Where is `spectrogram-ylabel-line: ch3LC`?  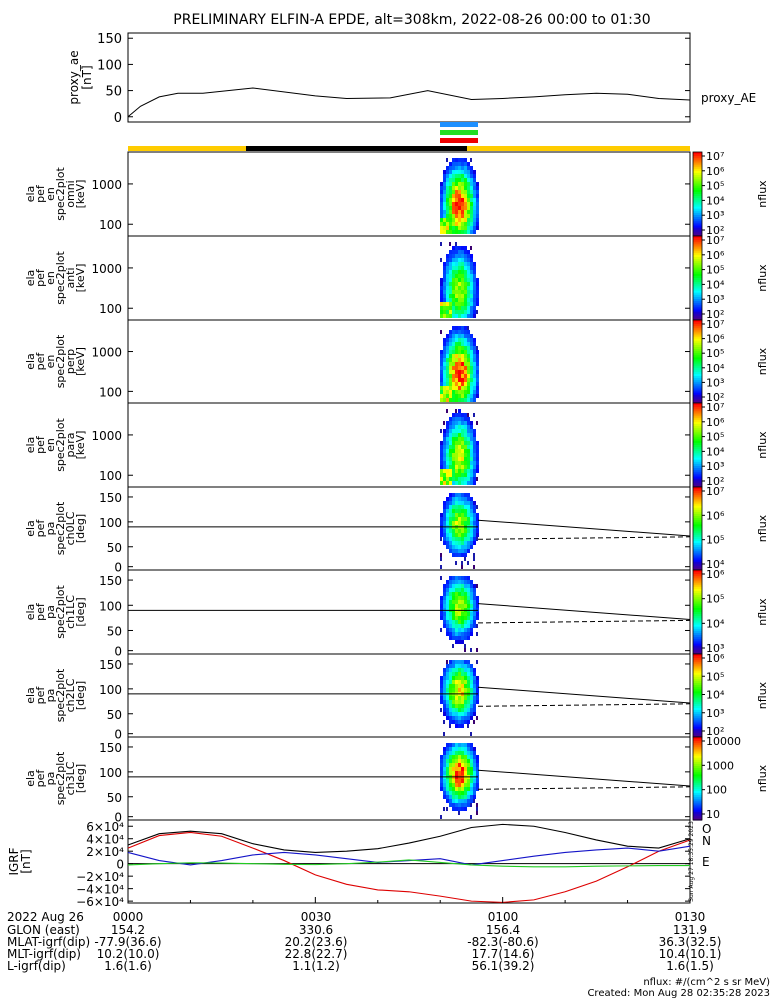
spectrogram-ylabel-line: ch3LC is located at coordinates (70, 778).